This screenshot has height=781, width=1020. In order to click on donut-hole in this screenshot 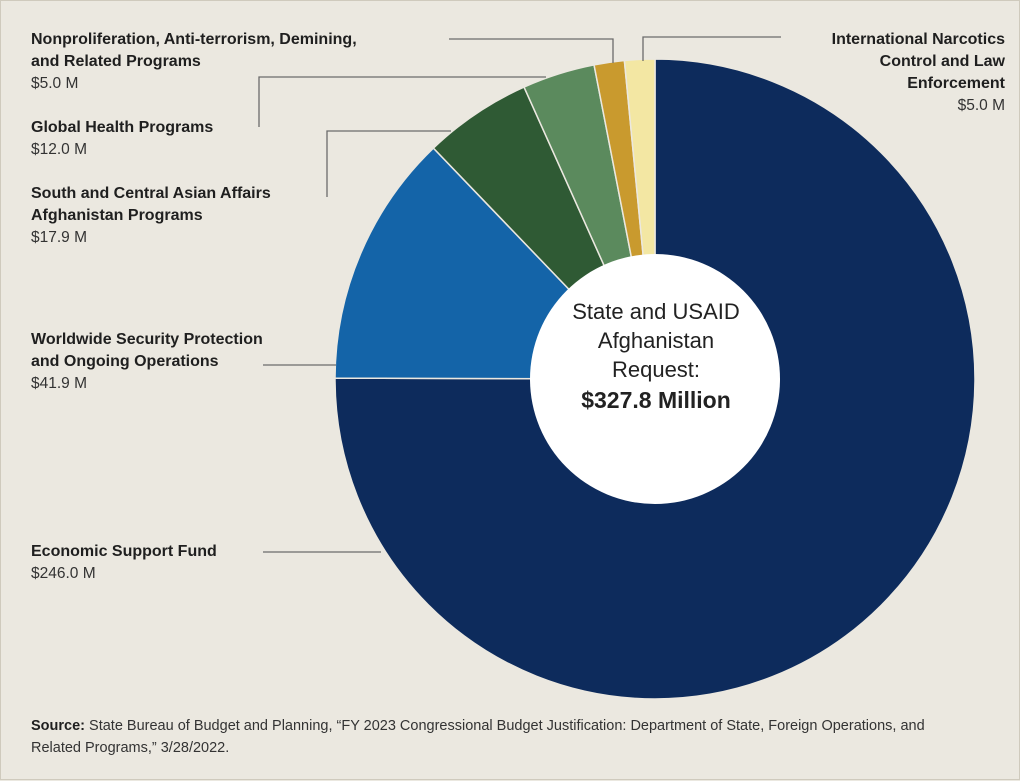, I will do `click(655, 379)`.